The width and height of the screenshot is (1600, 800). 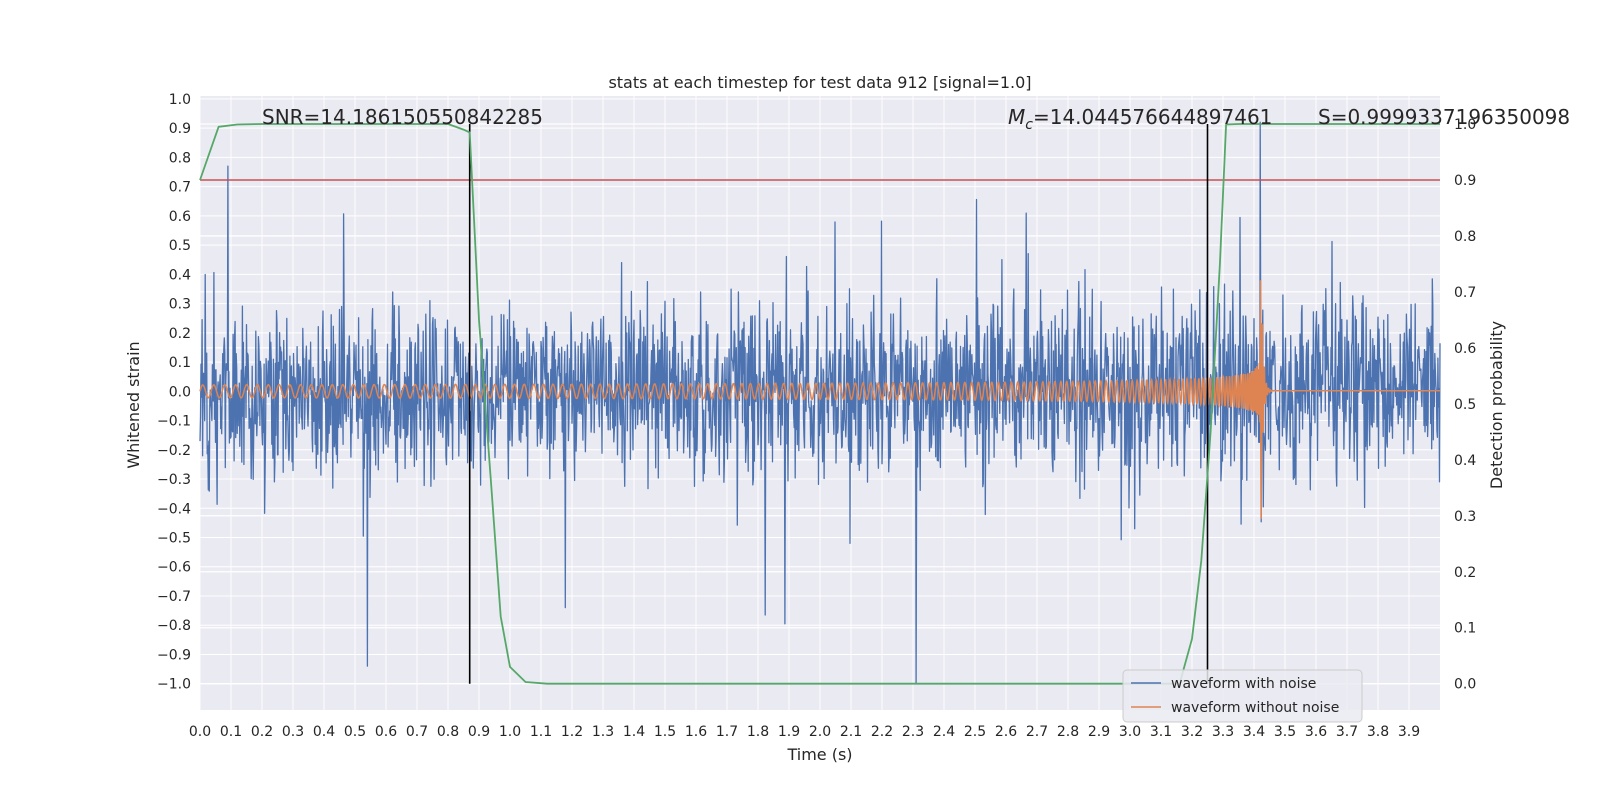 I want to click on x-tick-label: 2.5, so click(x=975, y=732).